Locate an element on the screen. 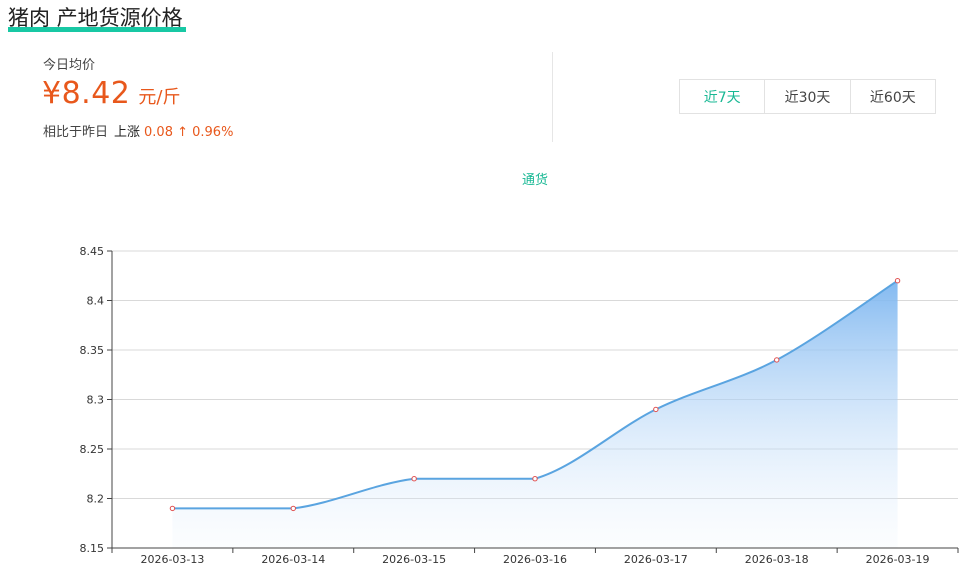 This screenshot has height=583, width=979. x-tick-label: 2026-03-18 is located at coordinates (777, 559).